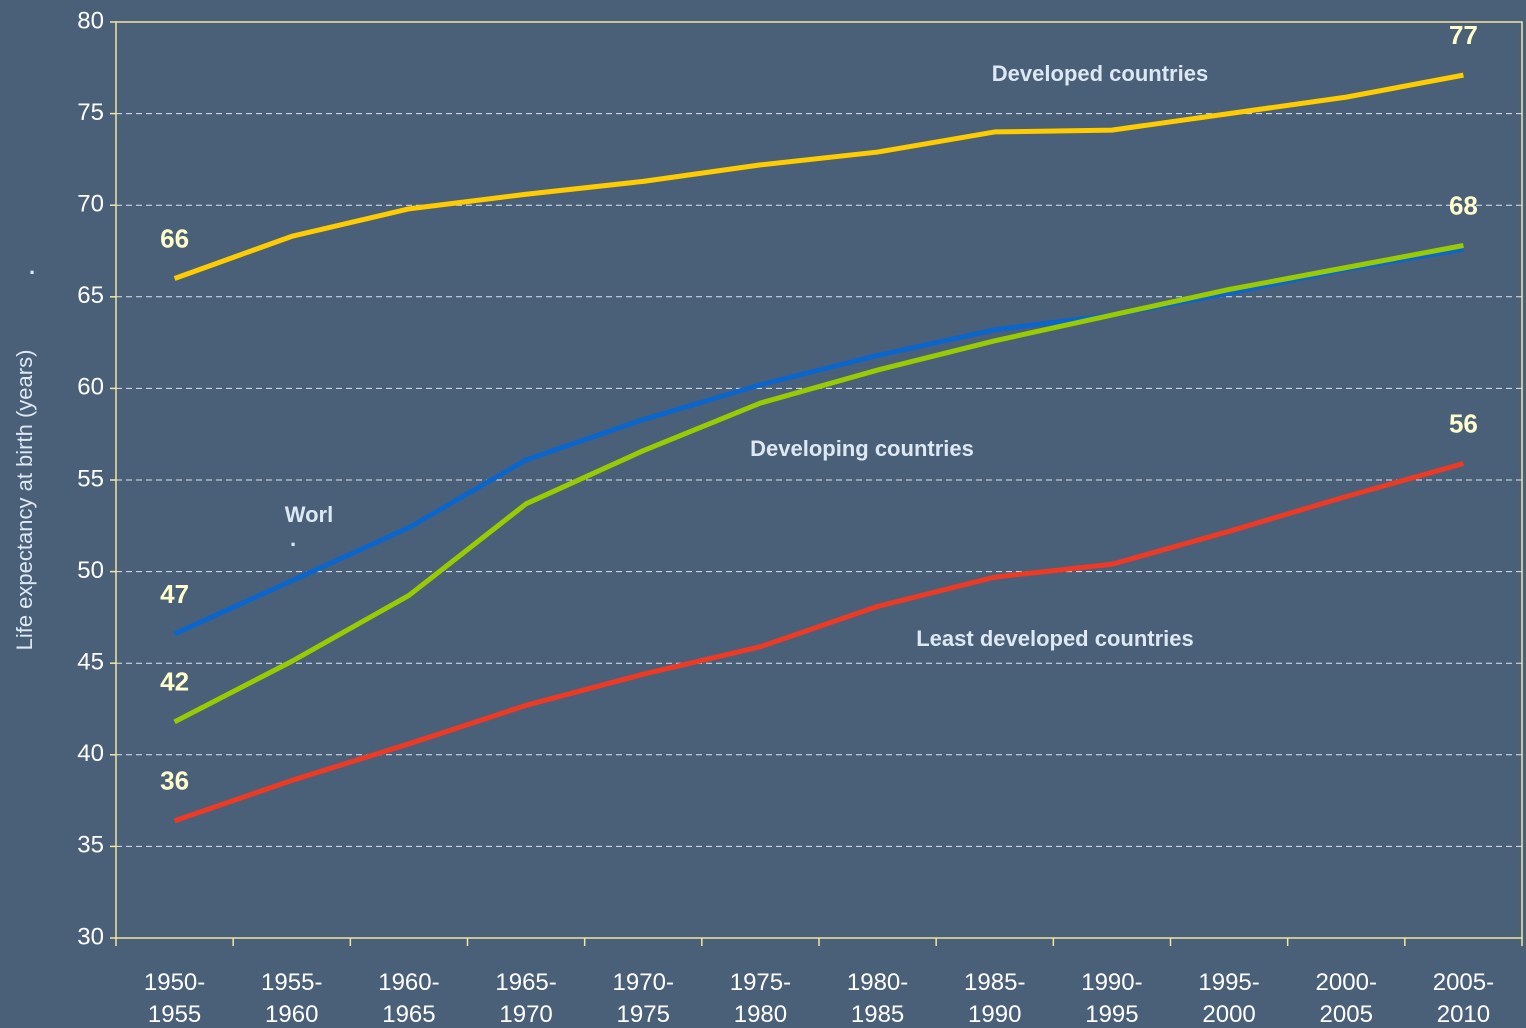 Image resolution: width=1526 pixels, height=1028 pixels. What do you see at coordinates (1463, 423) in the screenshot?
I see `data-label: 56` at bounding box center [1463, 423].